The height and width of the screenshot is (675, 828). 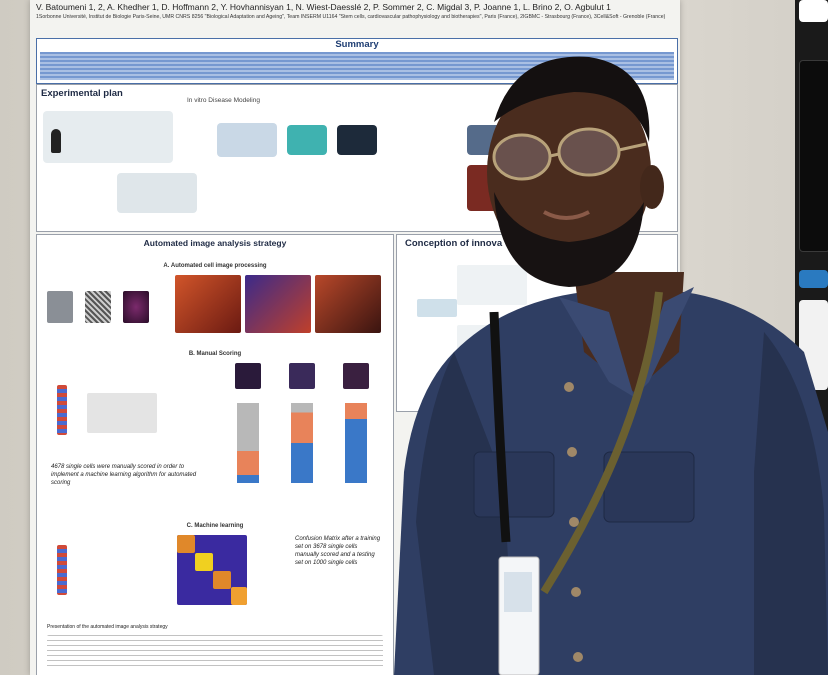 What do you see at coordinates (215, 526) in the screenshot?
I see `section-c-heading: C. Machine learning` at bounding box center [215, 526].